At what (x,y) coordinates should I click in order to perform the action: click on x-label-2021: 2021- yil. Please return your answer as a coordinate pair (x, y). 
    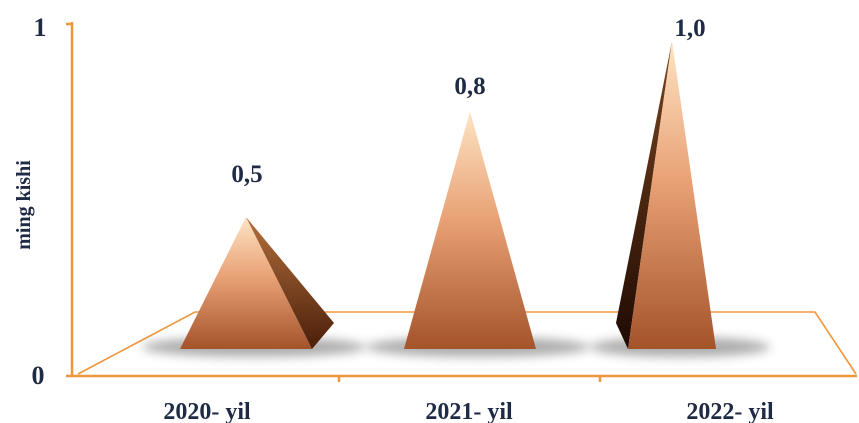
    Looking at the image, I should click on (469, 411).